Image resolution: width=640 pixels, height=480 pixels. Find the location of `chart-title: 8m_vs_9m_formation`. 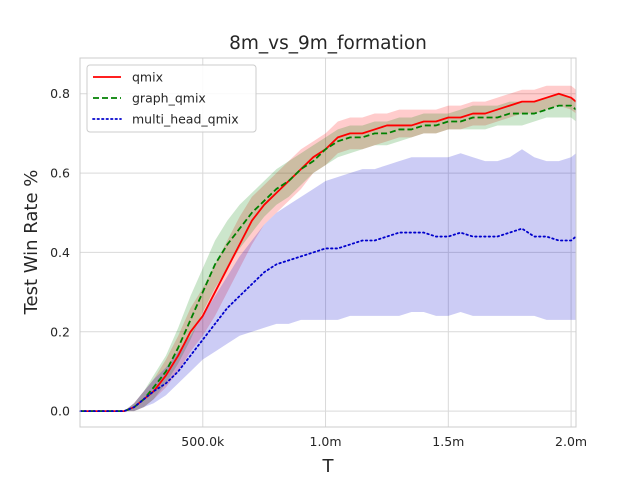

chart-title: 8m_vs_9m_formation is located at coordinates (328, 43).